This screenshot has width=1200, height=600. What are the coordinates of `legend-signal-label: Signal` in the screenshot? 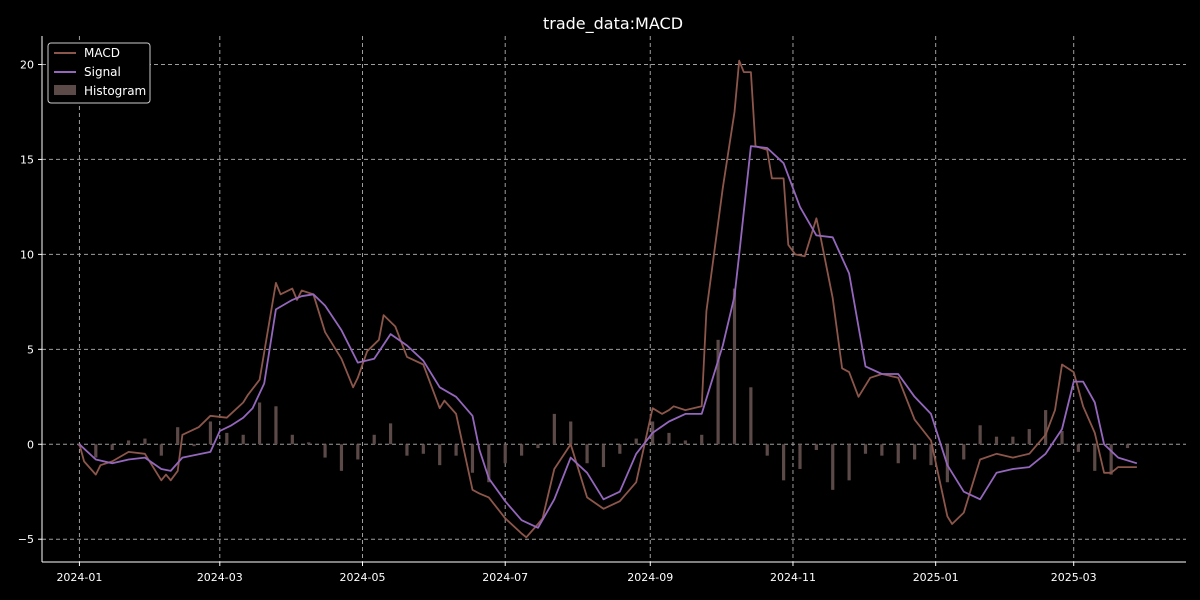 It's located at (102, 72).